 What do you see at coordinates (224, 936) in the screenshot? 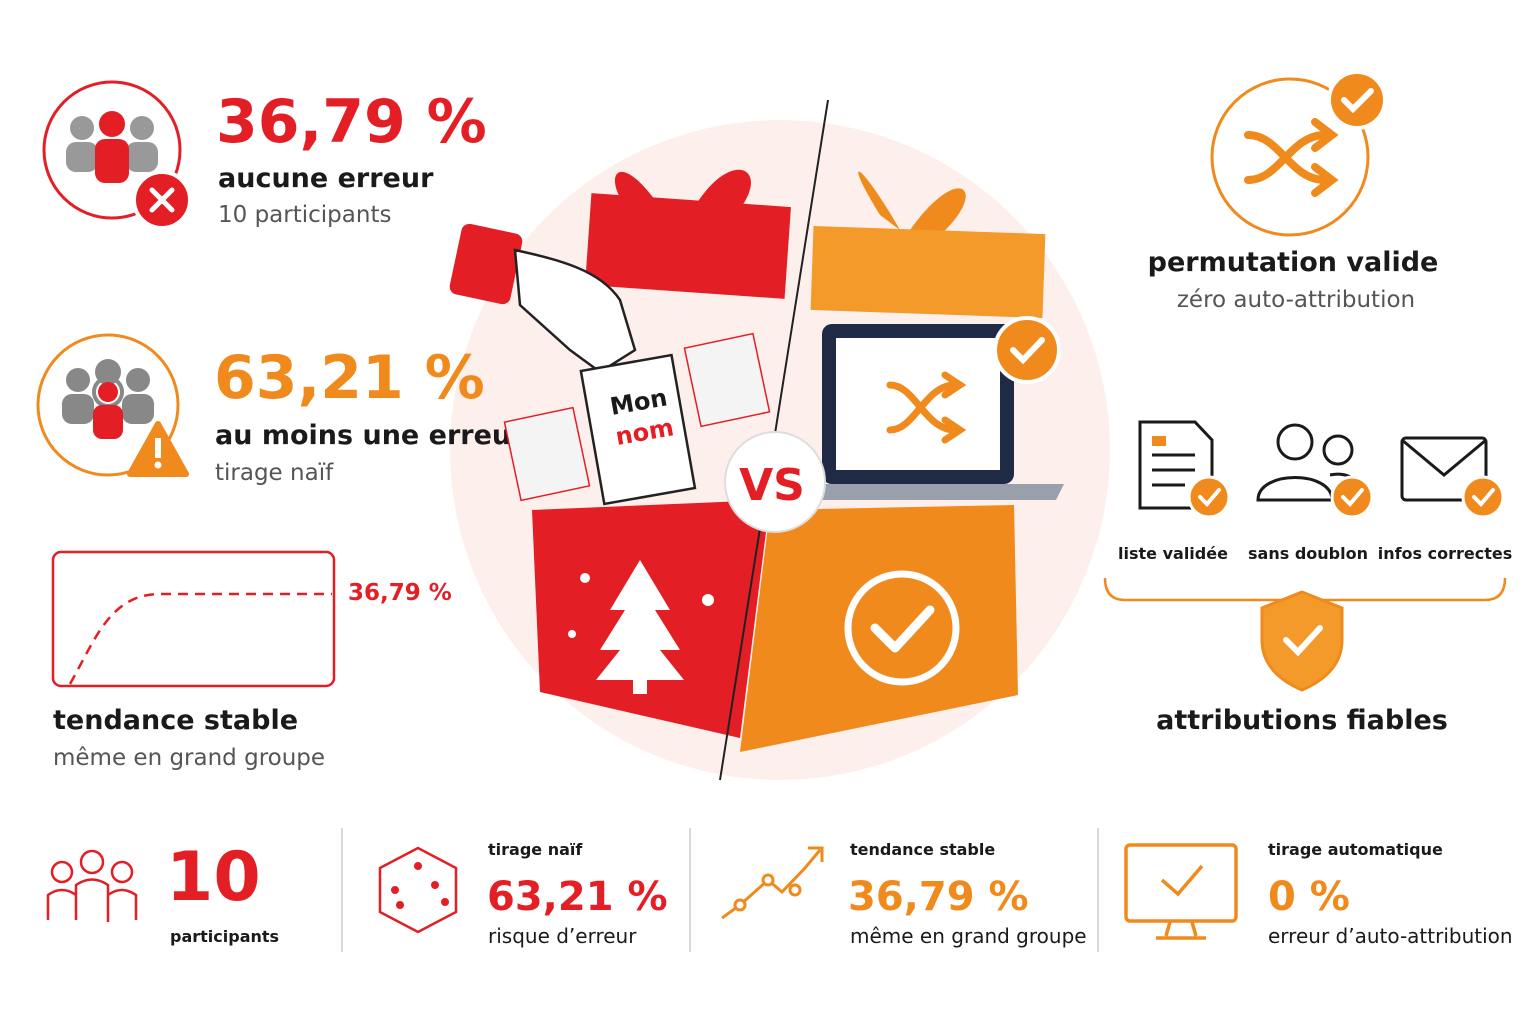
I see `footer-label: participants` at bounding box center [224, 936].